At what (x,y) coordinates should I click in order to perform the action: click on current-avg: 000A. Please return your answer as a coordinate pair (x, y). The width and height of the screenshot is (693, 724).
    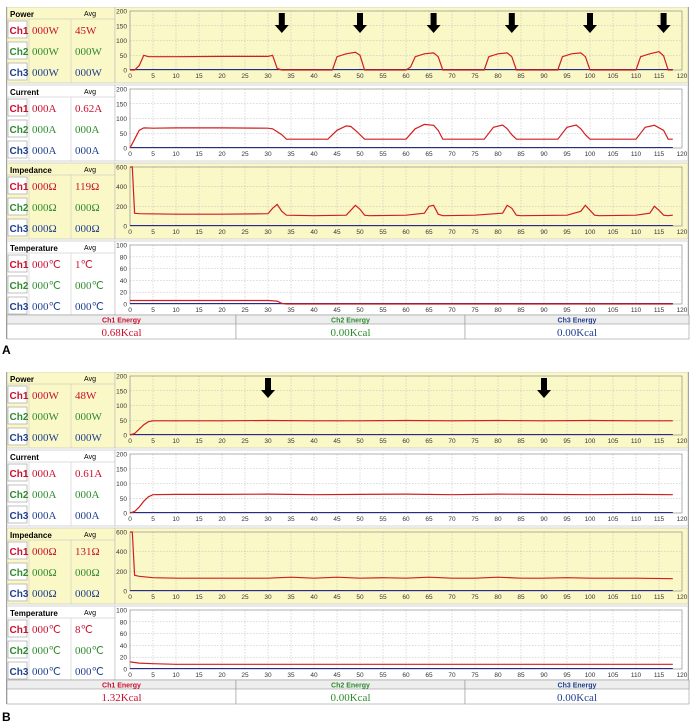
    Looking at the image, I should click on (87, 516).